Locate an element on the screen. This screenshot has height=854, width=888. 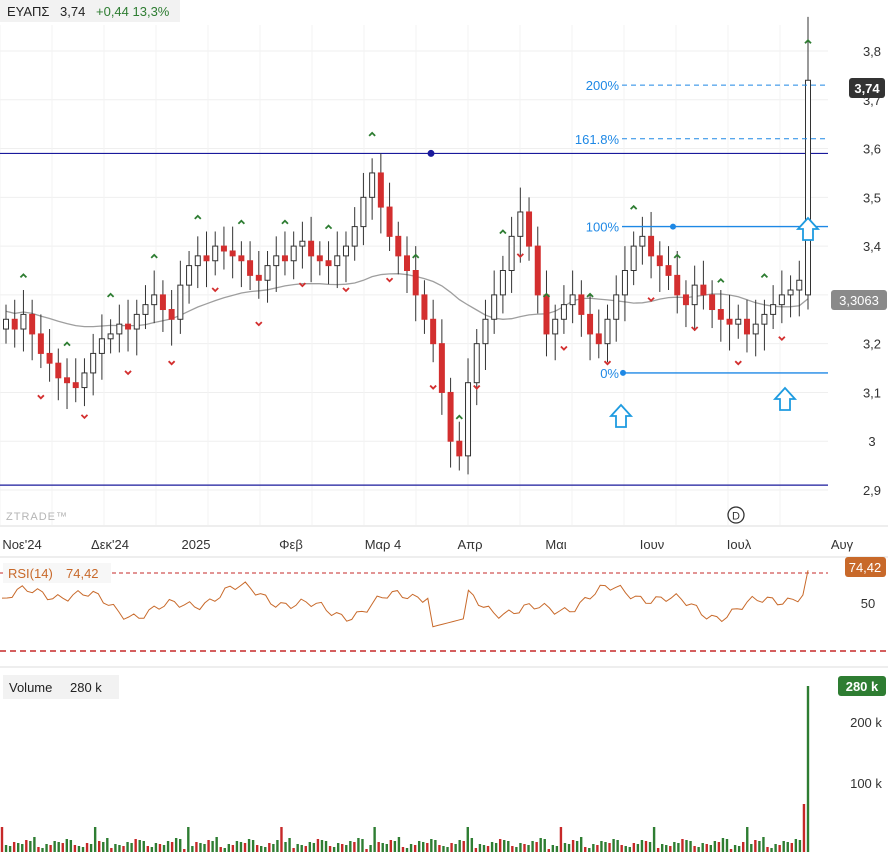
price-tick-label: 3,5 is located at coordinates (872, 197).